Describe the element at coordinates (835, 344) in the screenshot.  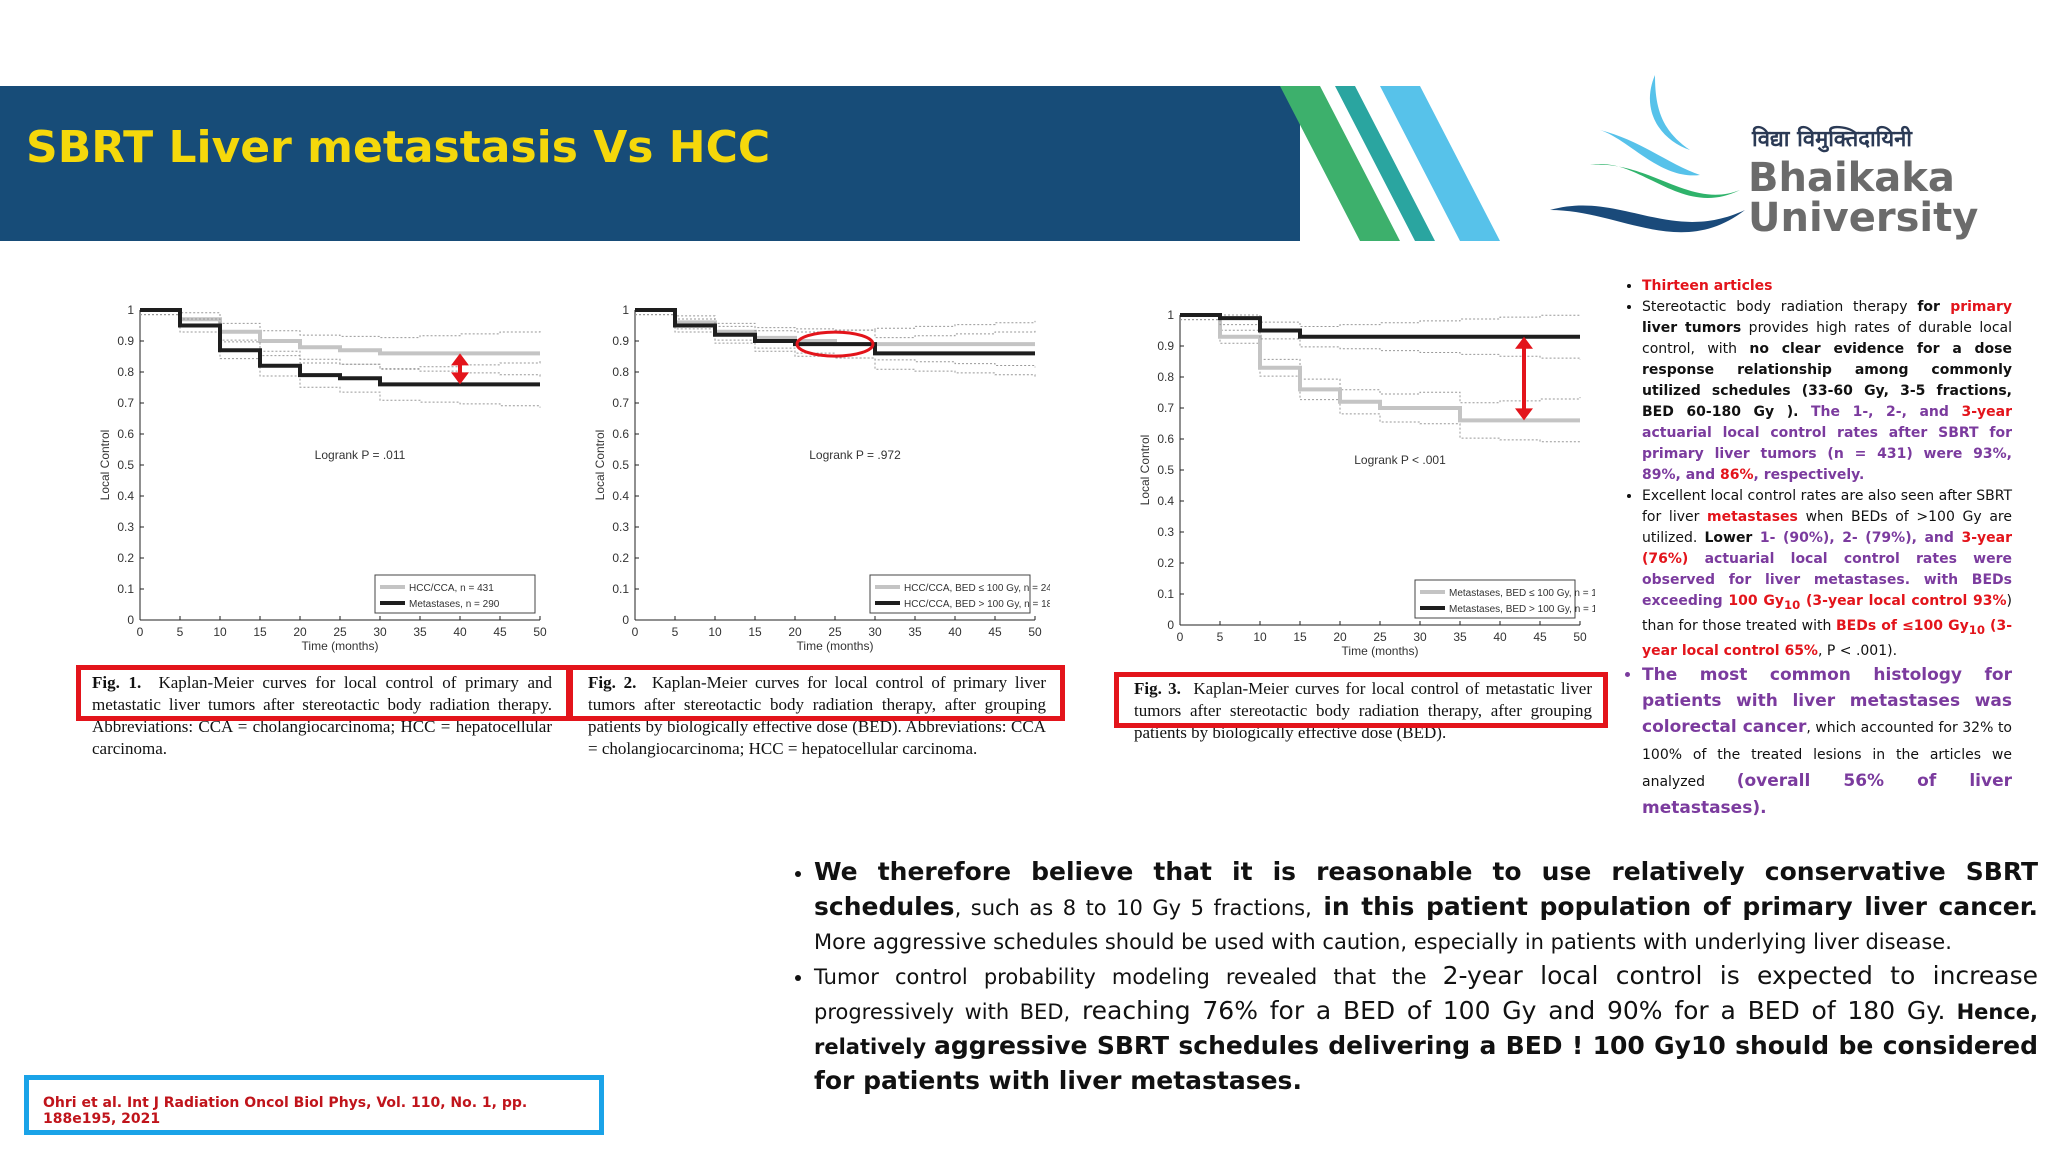
I see `highlight-ellipse` at that location.